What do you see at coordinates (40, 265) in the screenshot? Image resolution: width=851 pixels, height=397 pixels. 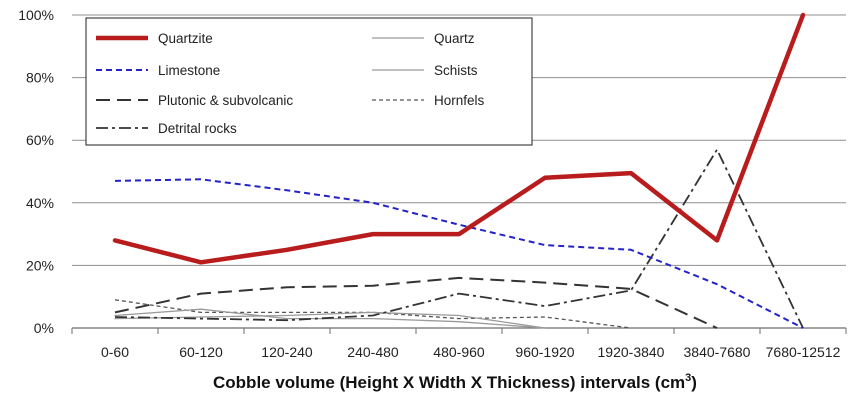 I see `y-tick-label: 20%` at bounding box center [40, 265].